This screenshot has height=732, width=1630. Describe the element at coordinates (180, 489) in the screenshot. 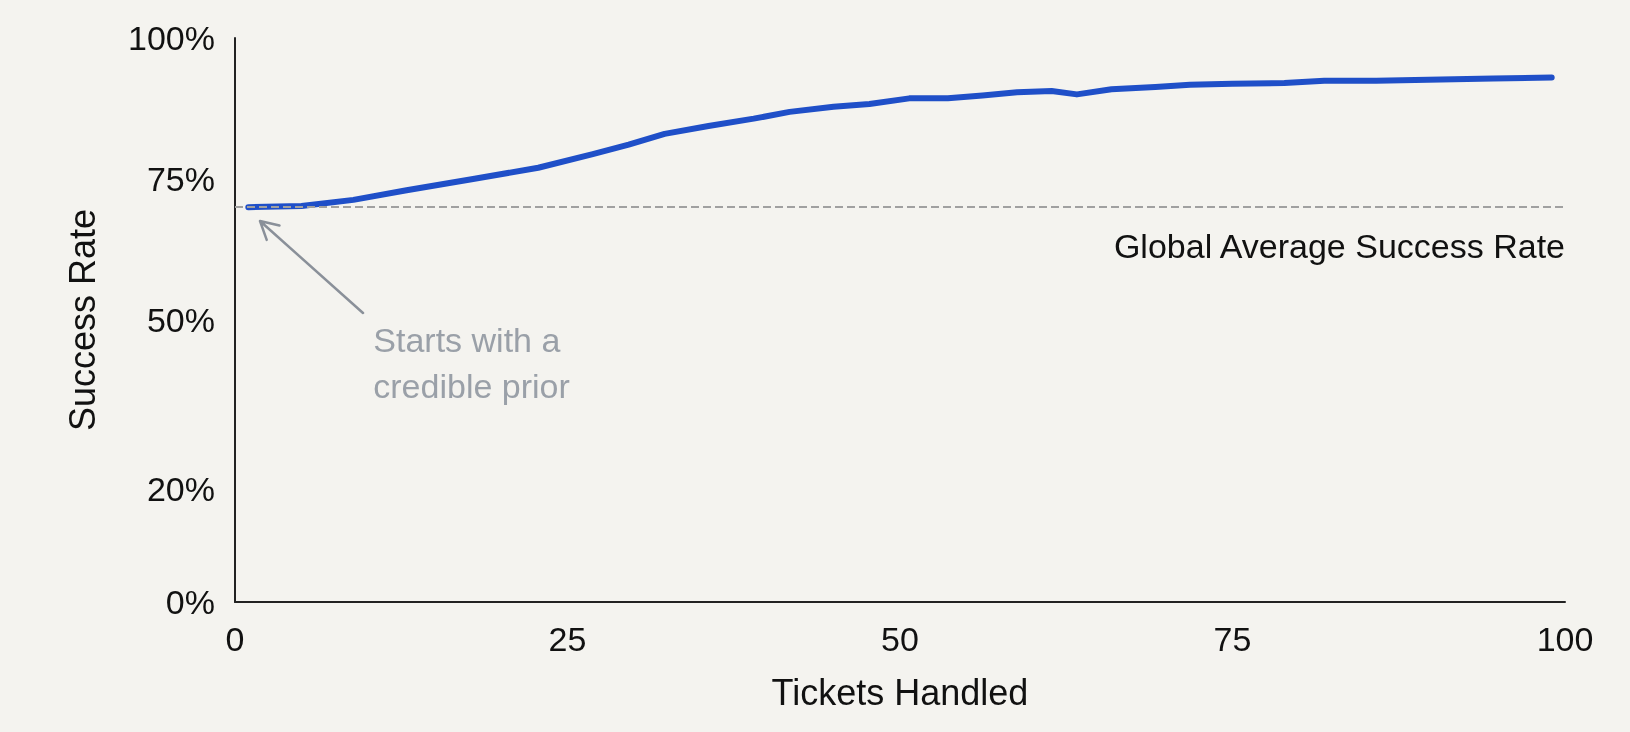

I see `y-tick-label: 20%` at that location.